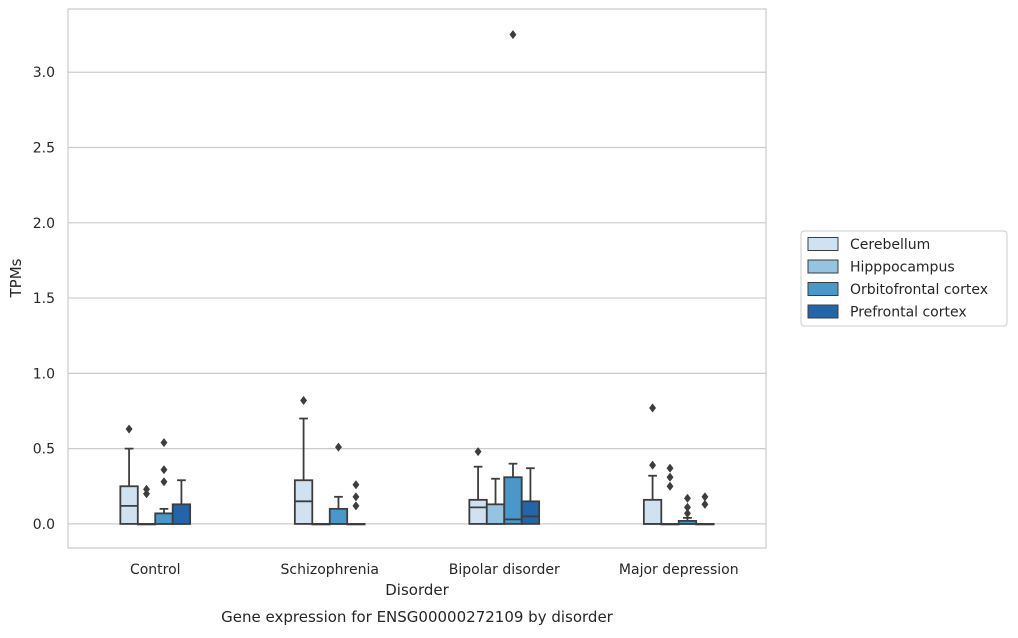 The height and width of the screenshot is (638, 1018). What do you see at coordinates (919, 290) in the screenshot?
I see `legend-label-2: Orbitofrontal cortex` at bounding box center [919, 290].